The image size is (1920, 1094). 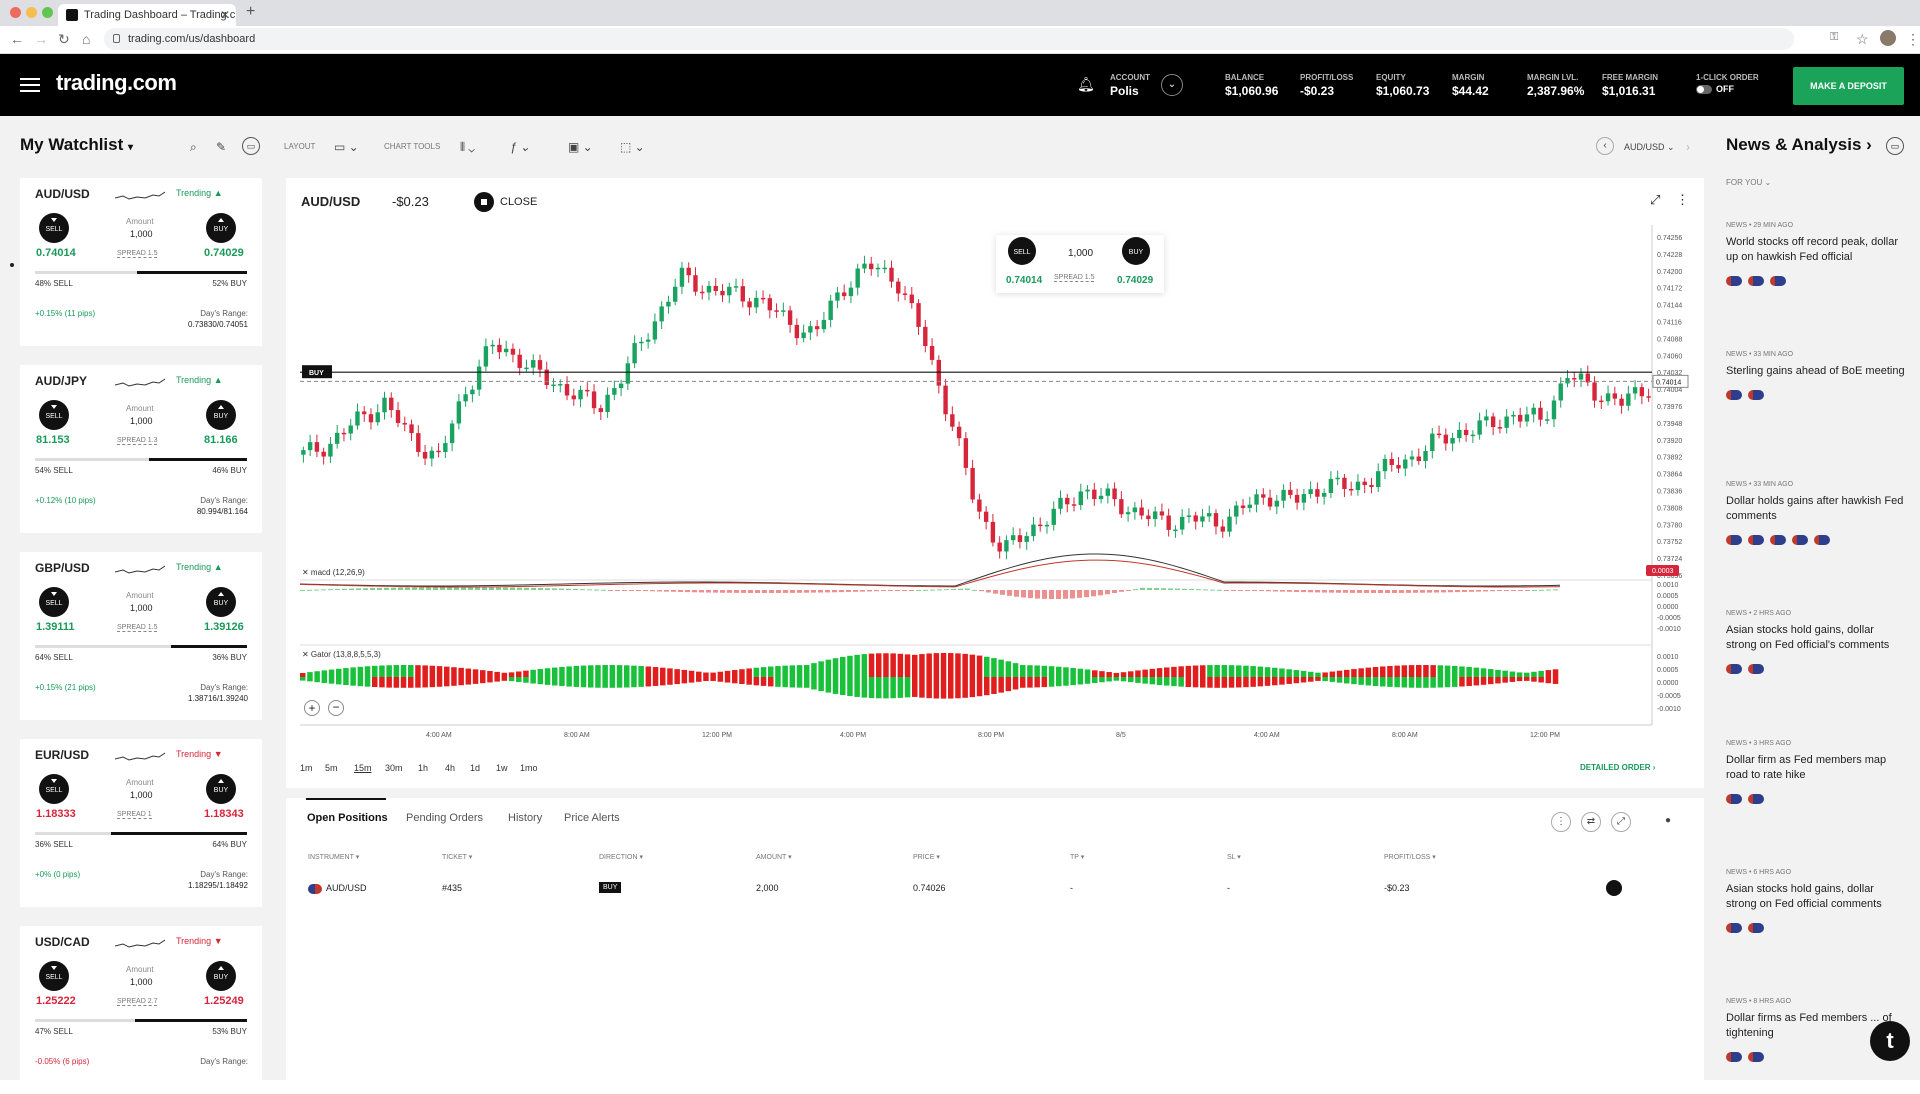 What do you see at coordinates (1081, 253) in the screenshot?
I see `ticket-amount: 1,000` at bounding box center [1081, 253].